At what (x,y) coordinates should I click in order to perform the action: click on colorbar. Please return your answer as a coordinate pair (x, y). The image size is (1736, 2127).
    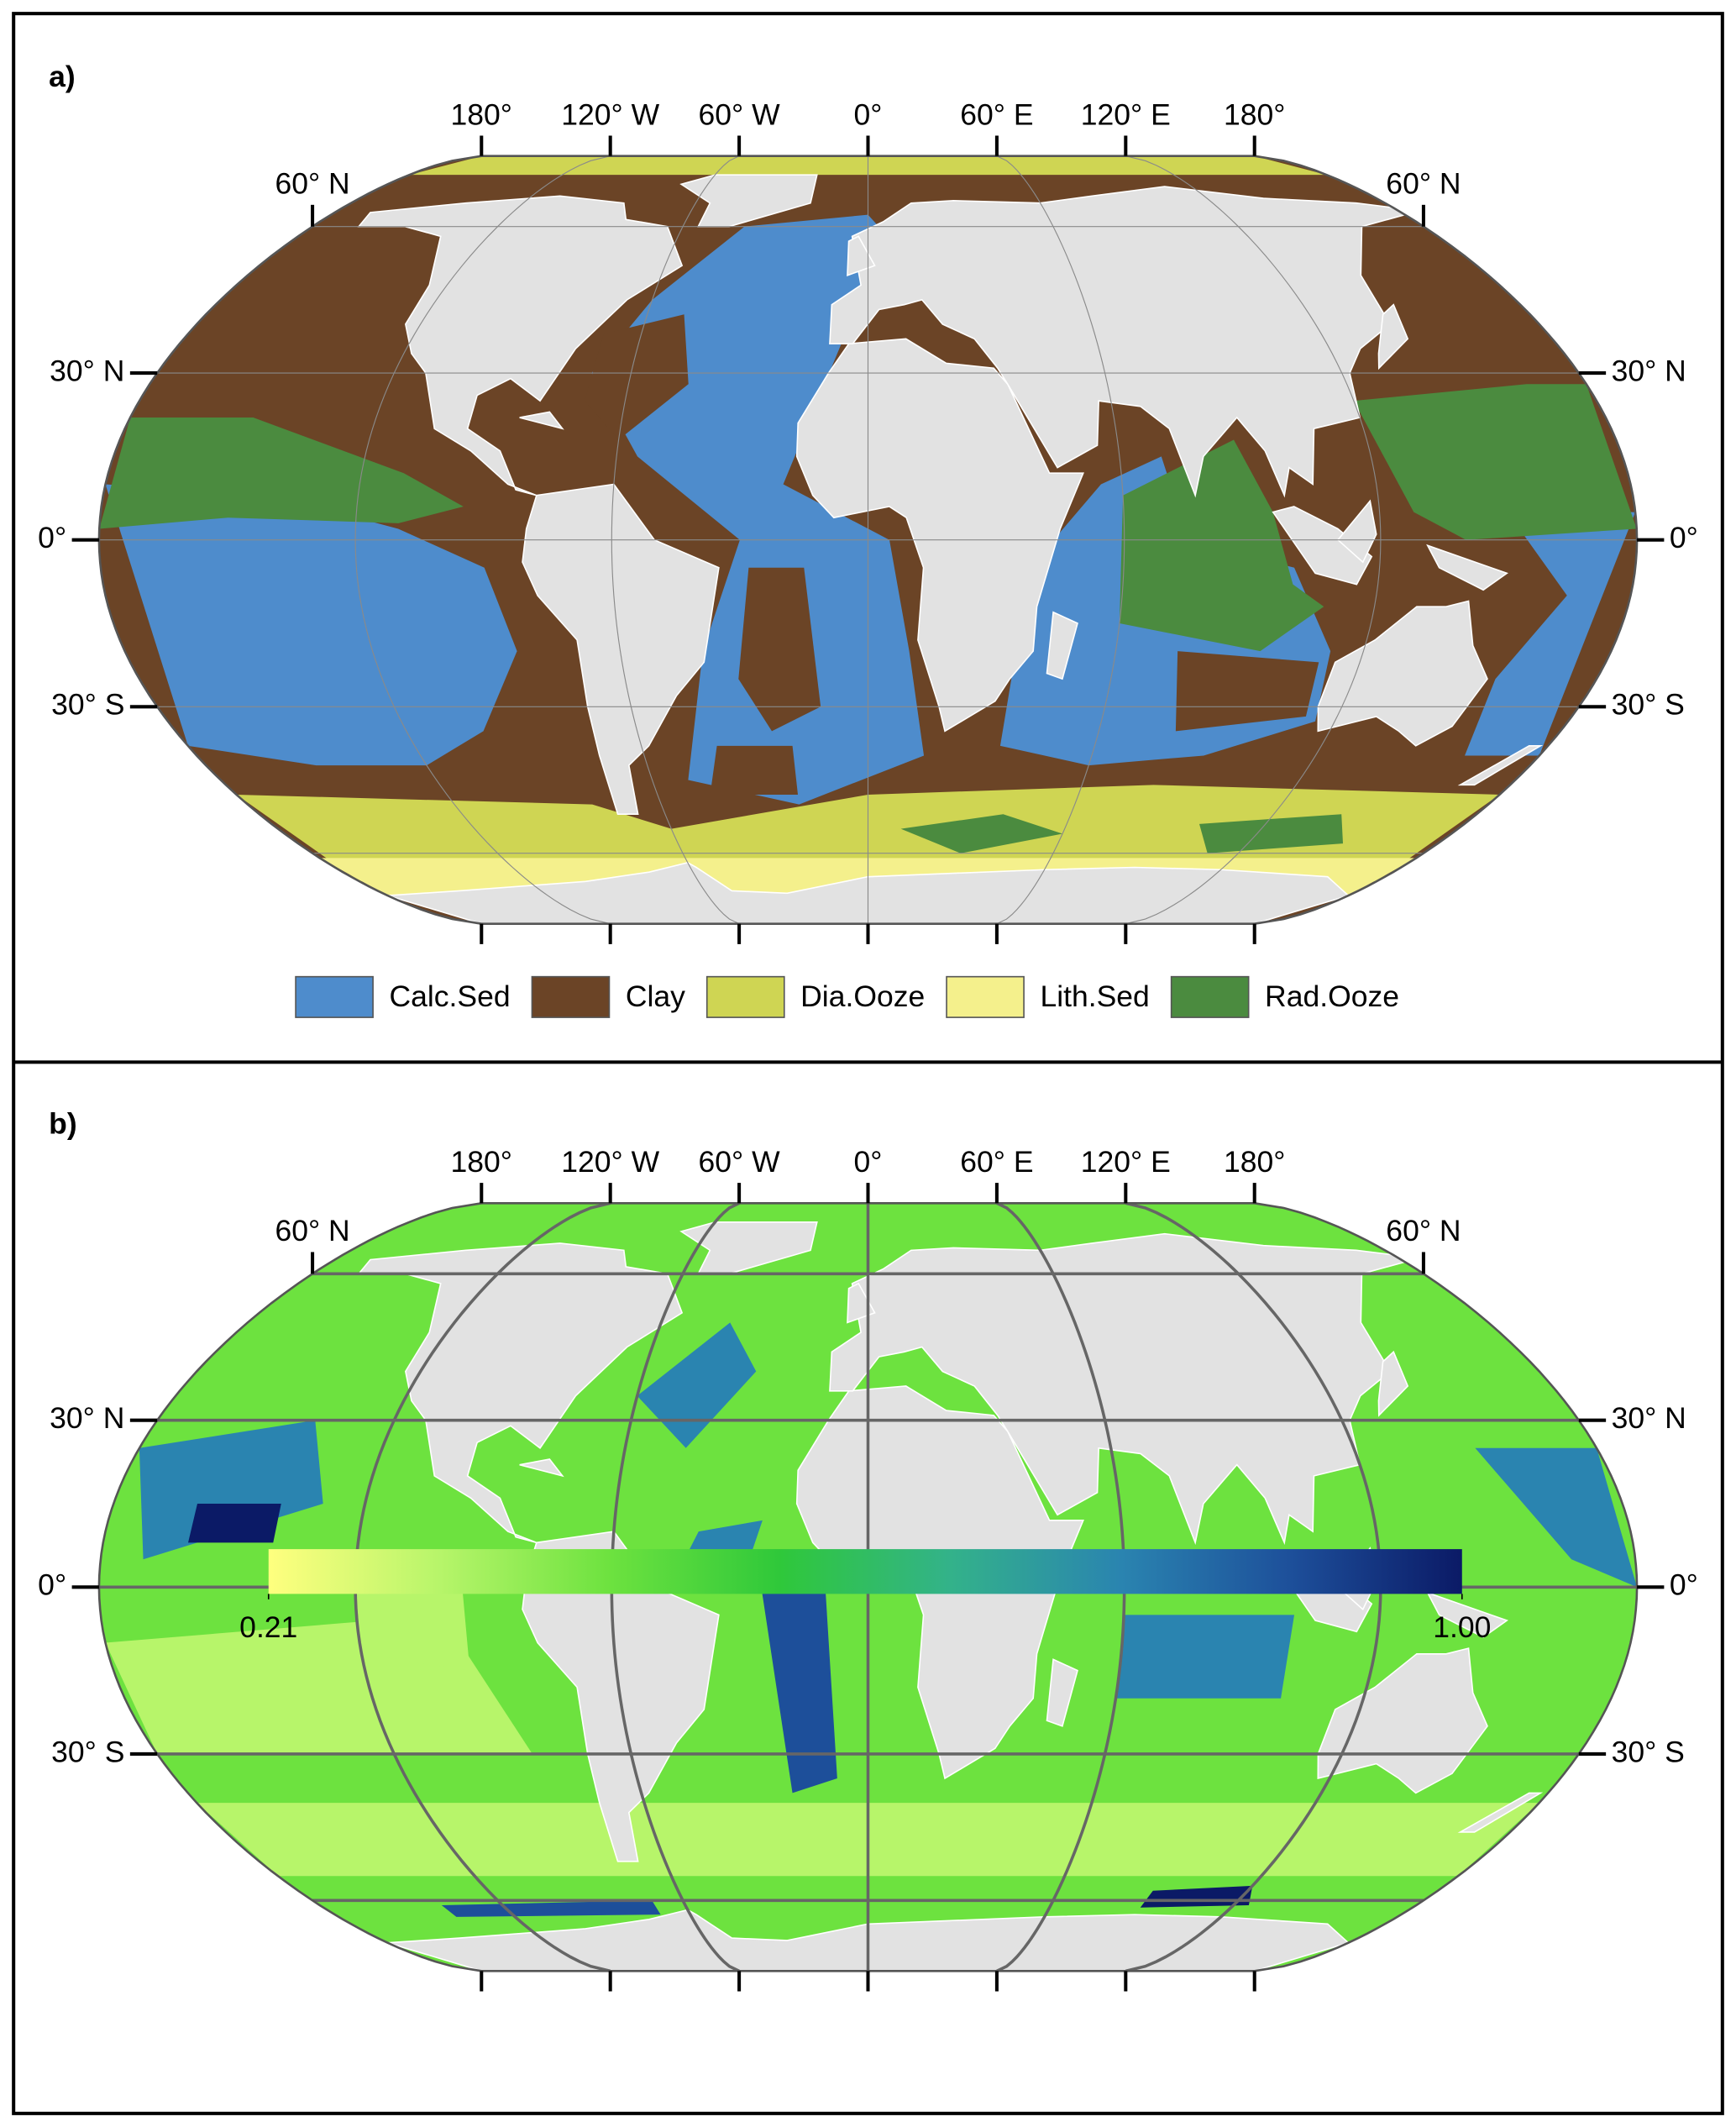
    Looking at the image, I should click on (865, 1571).